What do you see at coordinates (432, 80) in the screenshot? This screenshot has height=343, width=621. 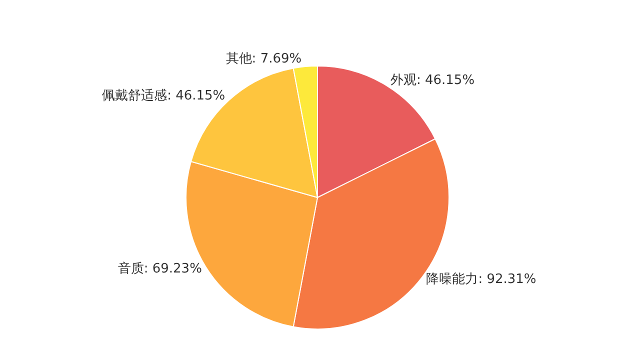 I see `slice-label: 外观: 46.15%` at bounding box center [432, 80].